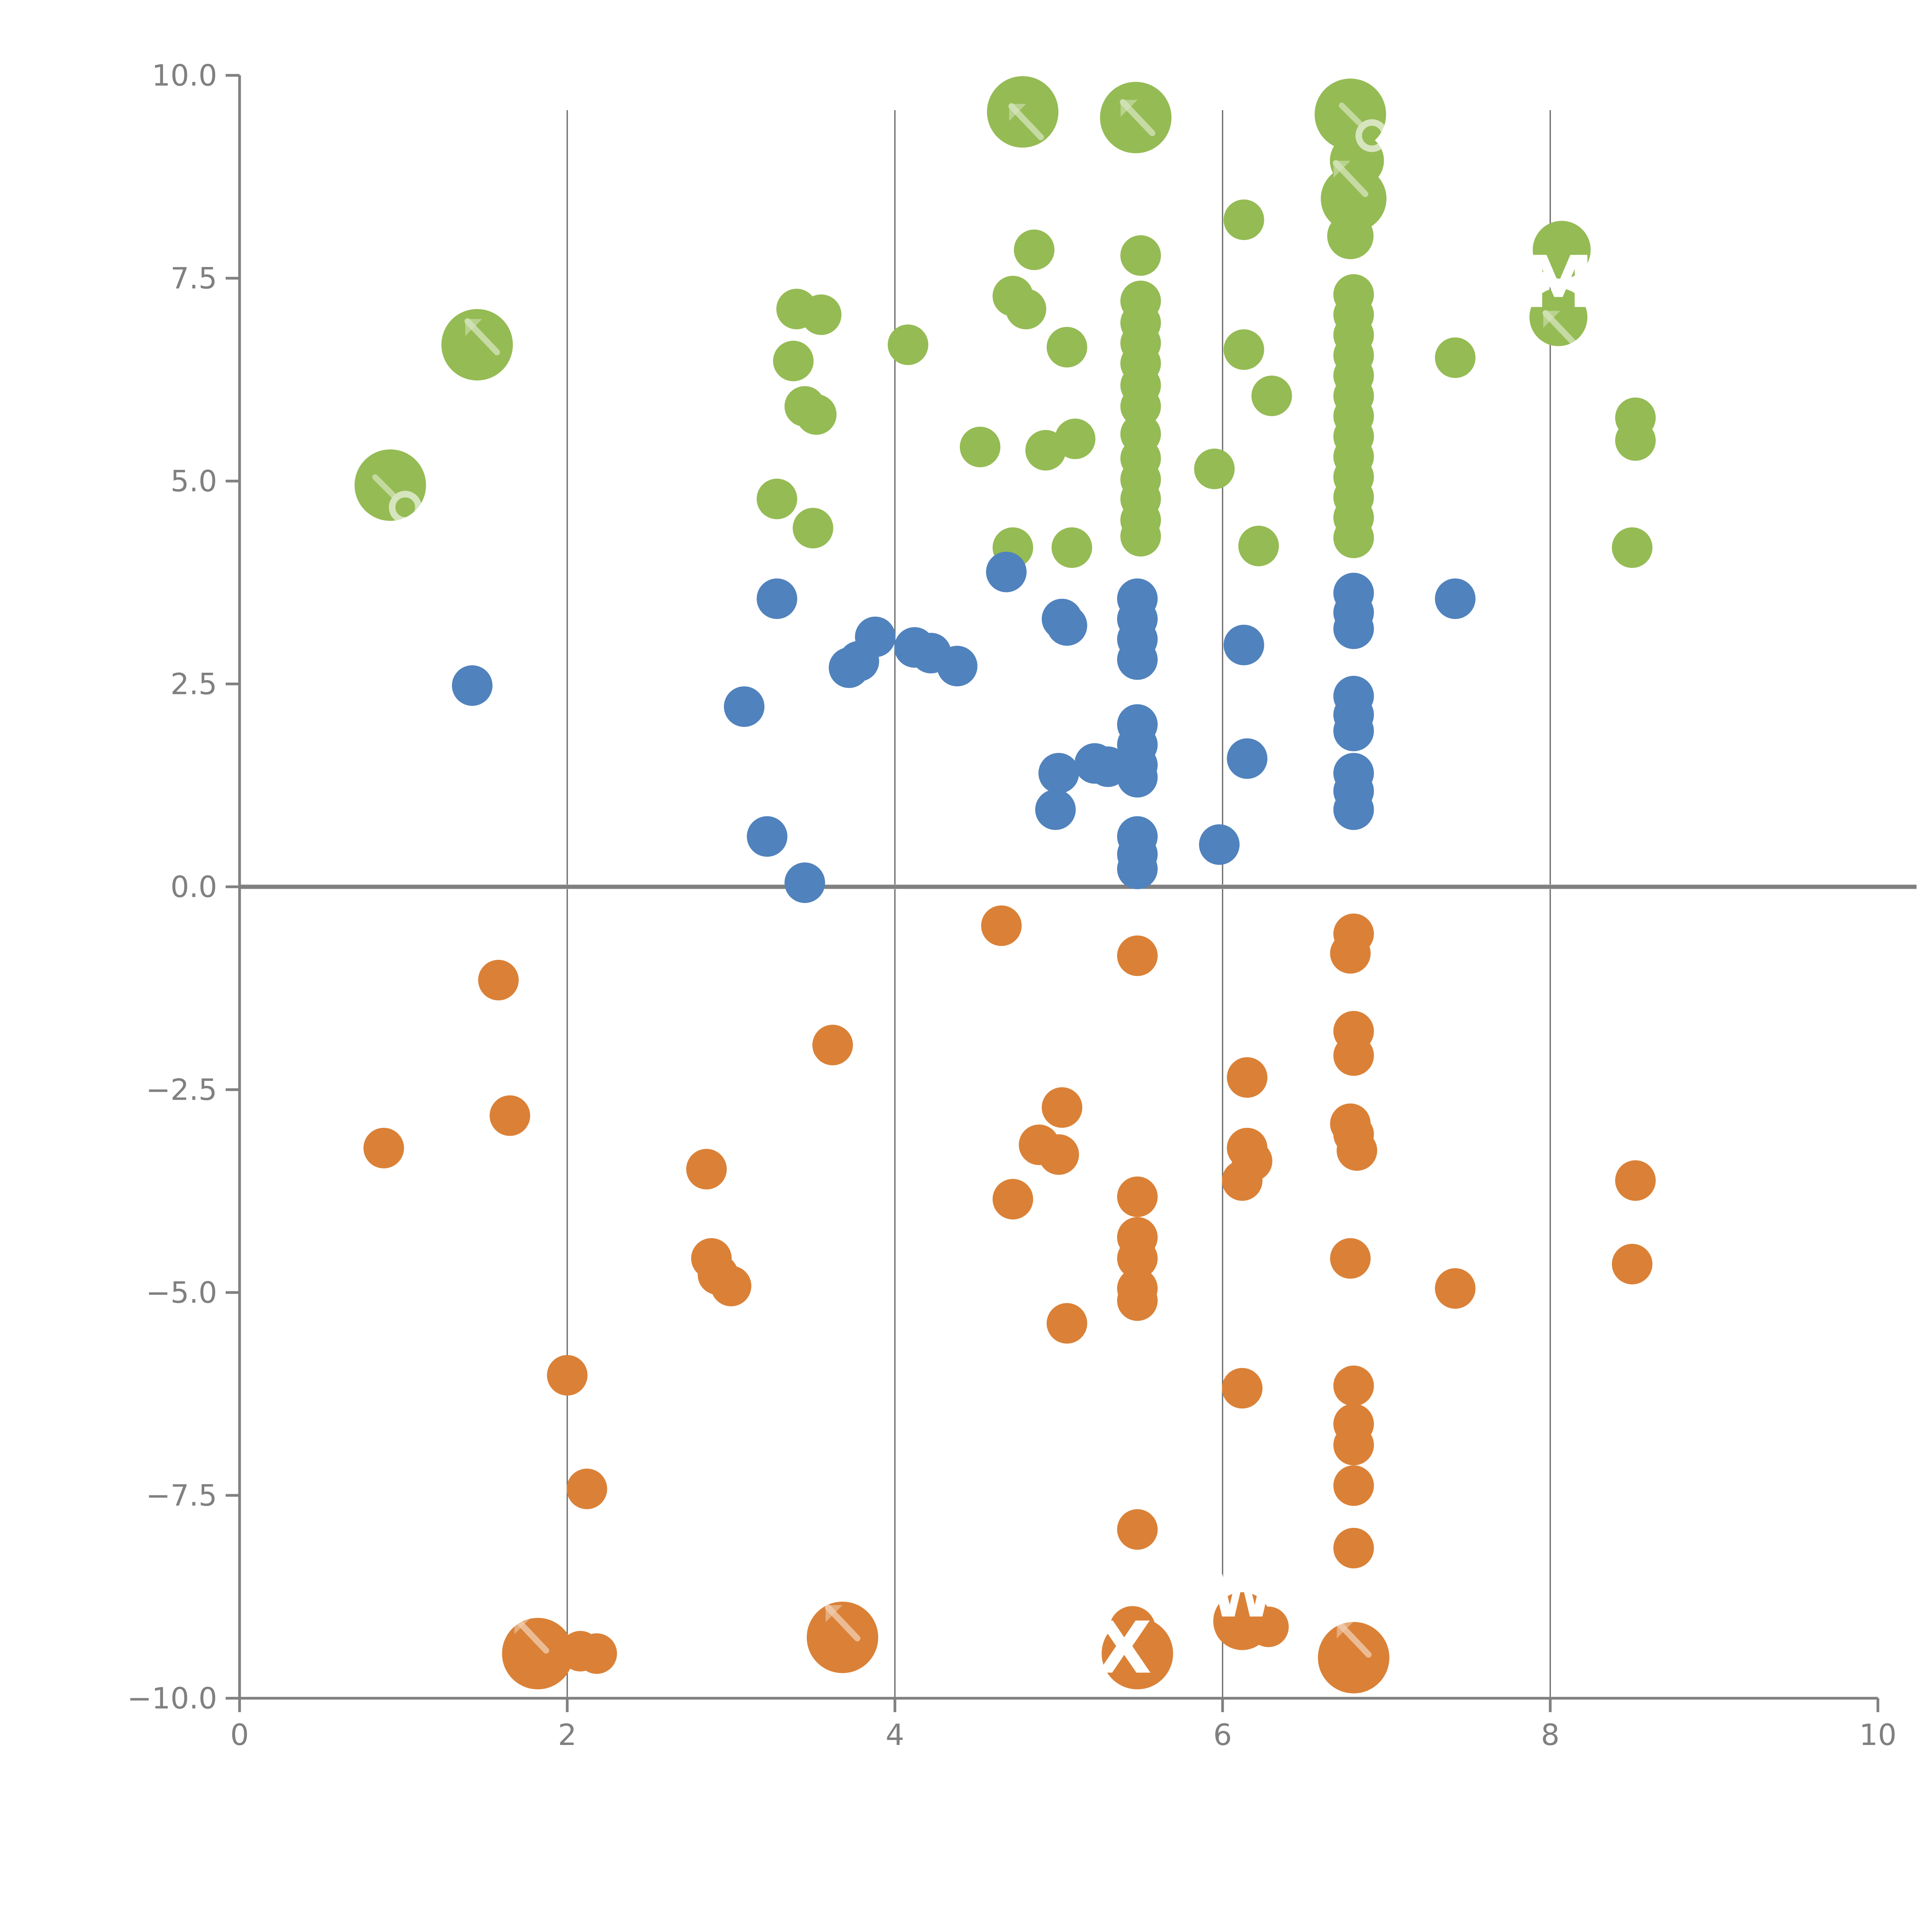 The width and height of the screenshot is (1932, 1932). I want to click on y-axis-tick-label: −5.0, so click(182, 1293).